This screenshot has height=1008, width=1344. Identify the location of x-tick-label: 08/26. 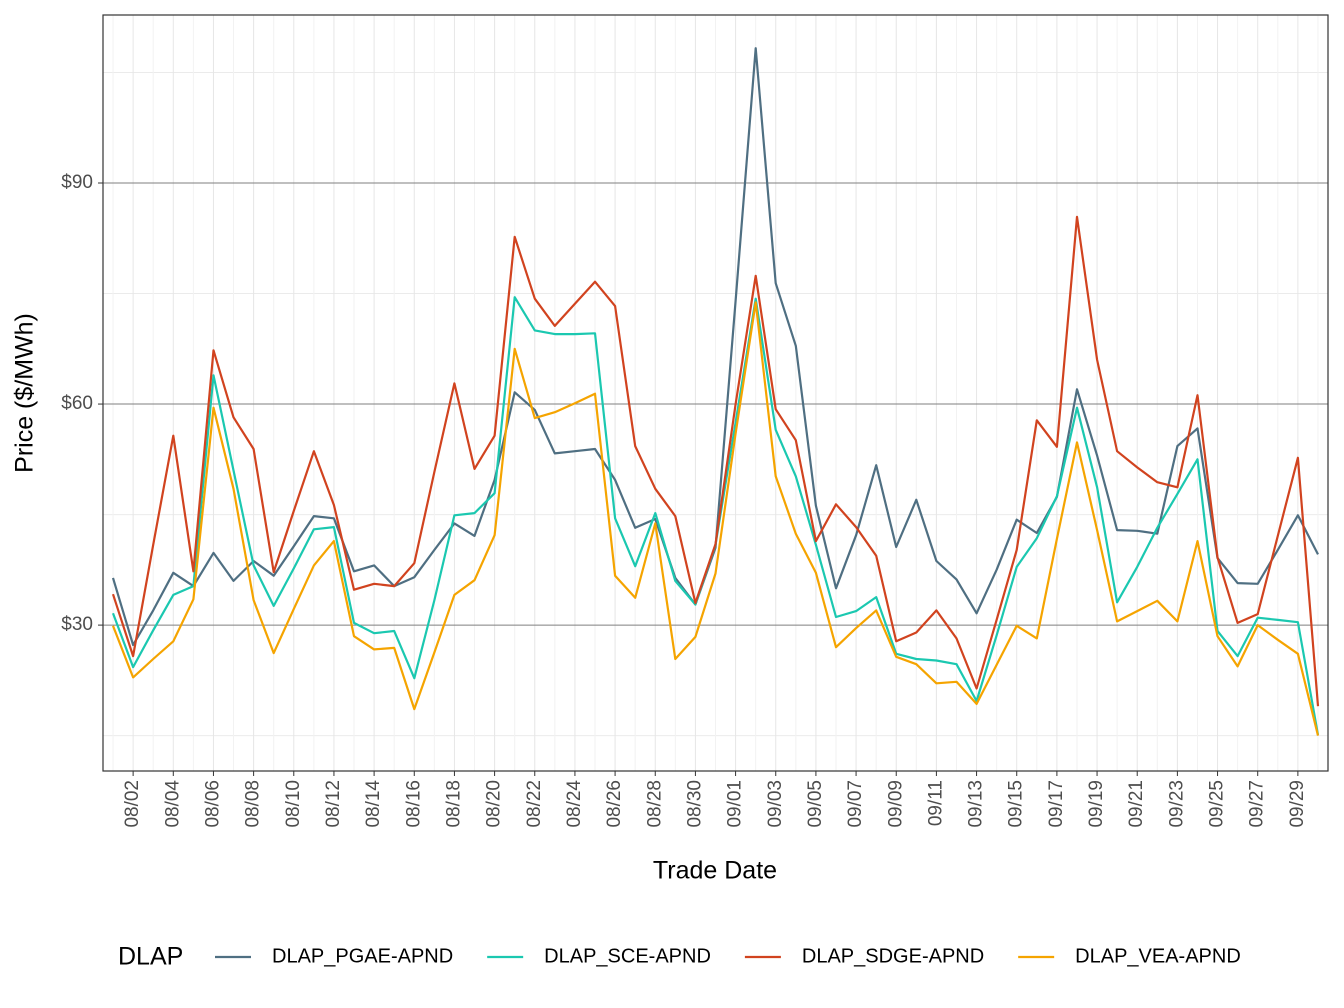
(614, 804).